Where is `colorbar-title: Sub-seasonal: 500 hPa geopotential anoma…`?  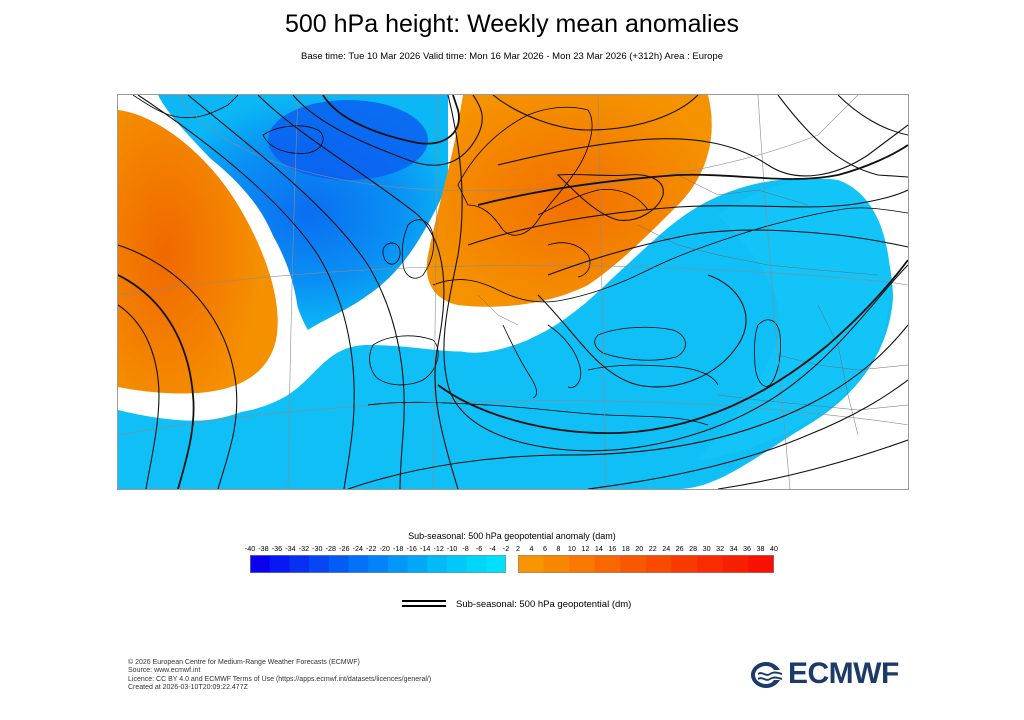 colorbar-title: Sub-seasonal: 500 hPa geopotential anoma… is located at coordinates (512, 536).